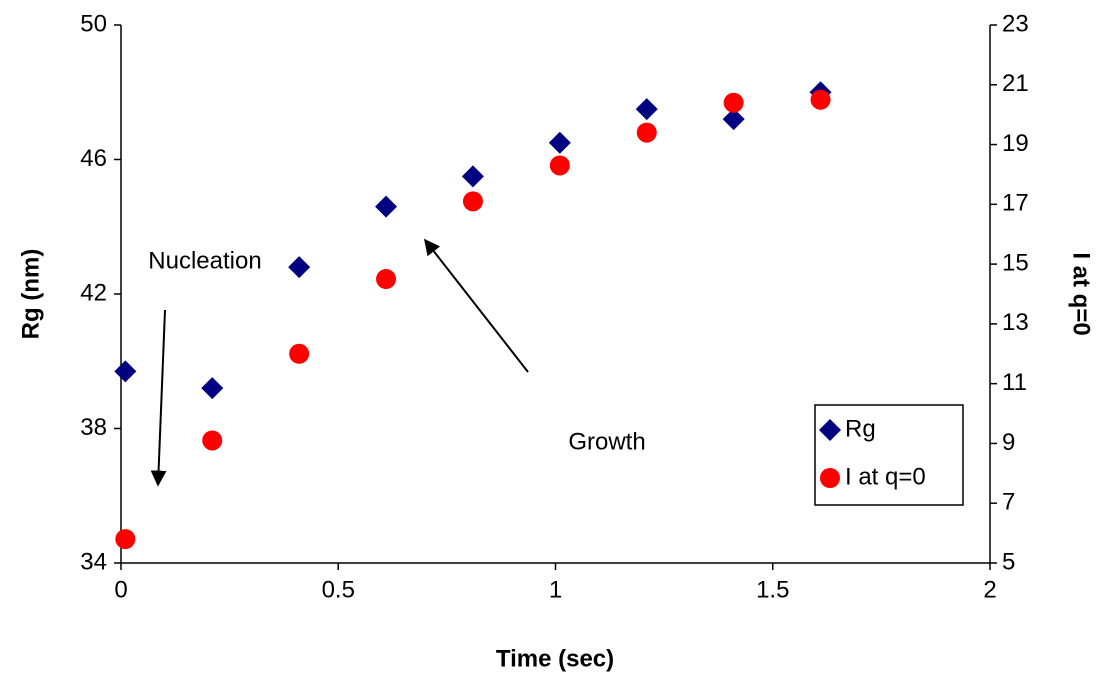 The image size is (1102, 684). I want to click on y-tick-label: 50, so click(93, 23).